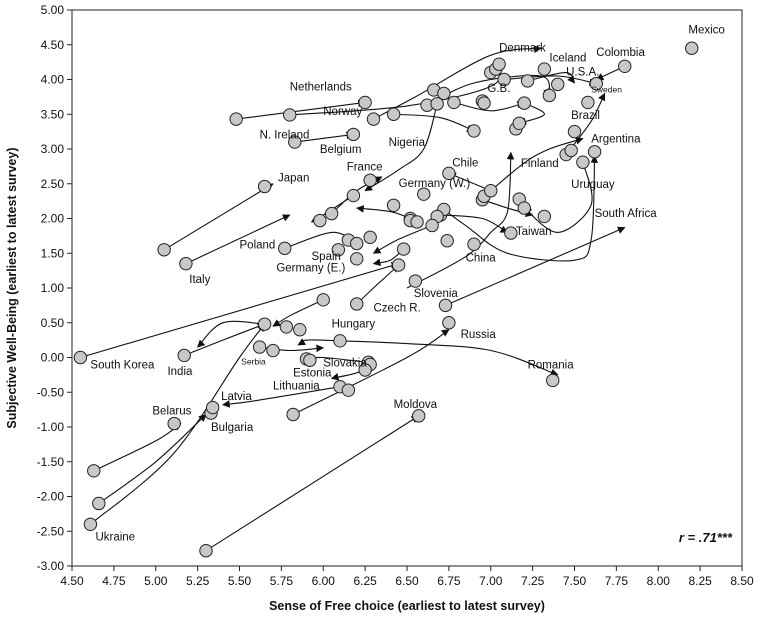  I want to click on country-label: G.B., so click(498, 89).